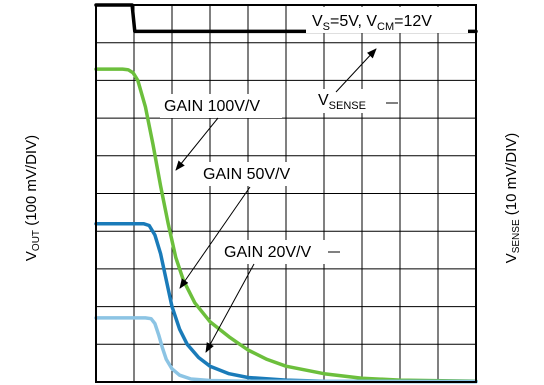  I want to click on vsense-label-bg, so click(351, 101).